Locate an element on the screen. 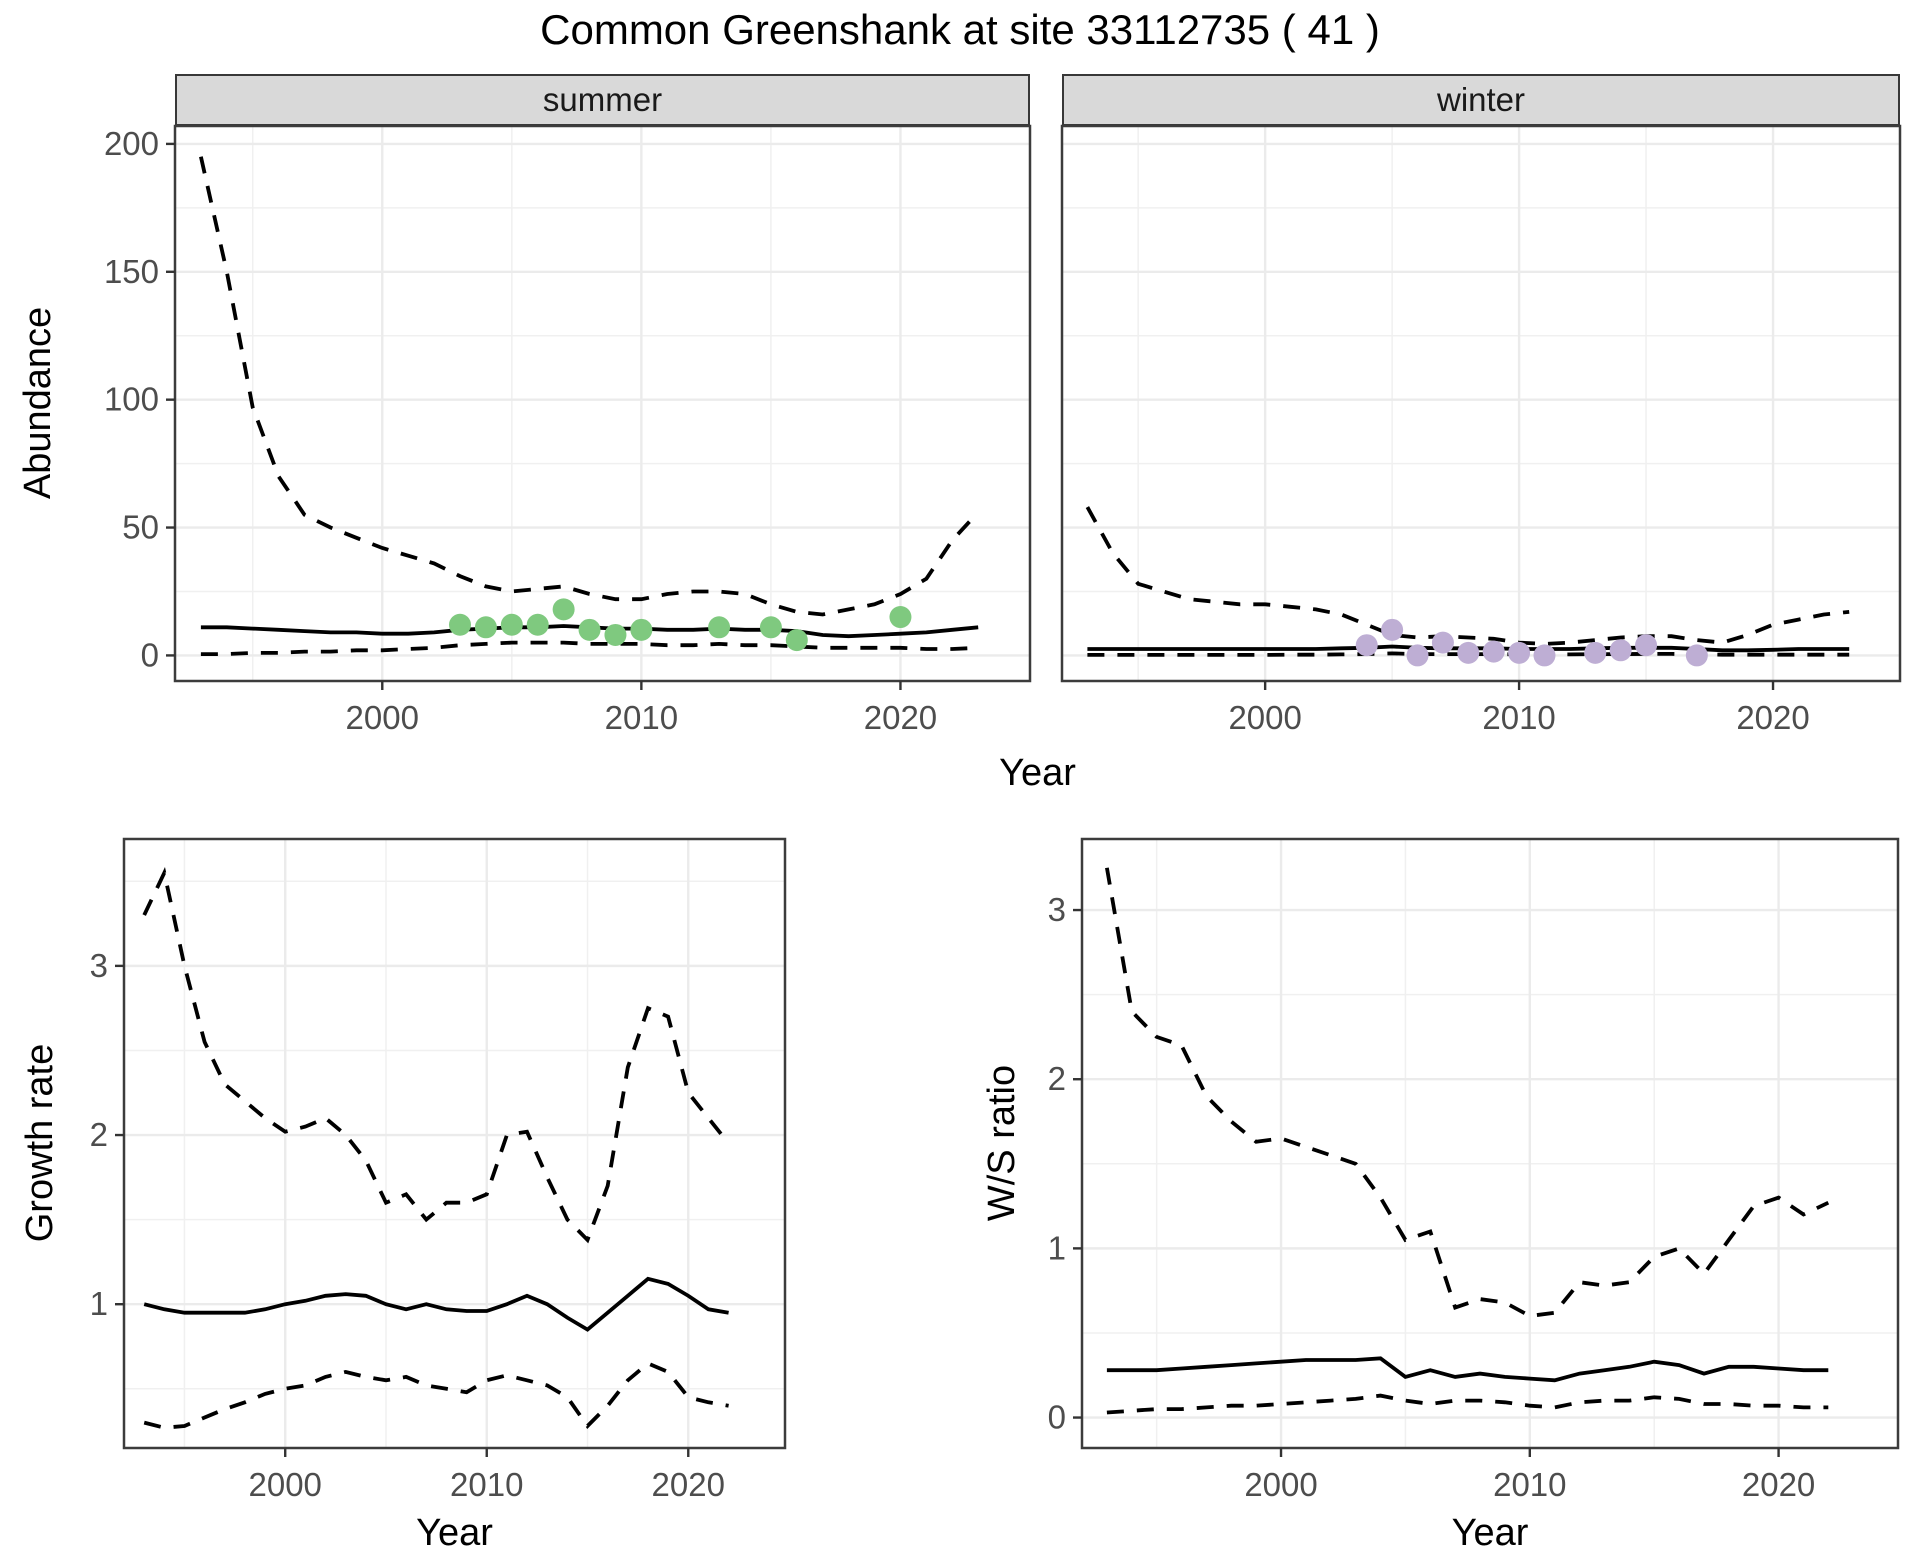 The width and height of the screenshot is (1920, 1560). facet-strip-winter: winter is located at coordinates (1481, 100).